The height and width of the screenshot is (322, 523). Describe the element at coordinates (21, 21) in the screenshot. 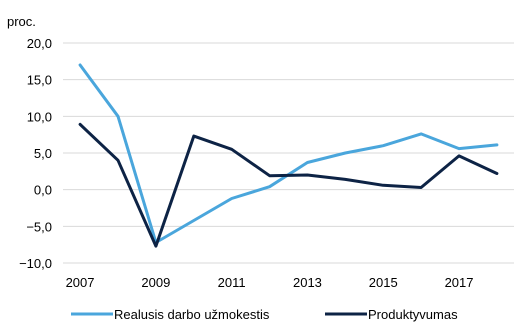

I see `y-axis-unit-label: proc.` at that location.